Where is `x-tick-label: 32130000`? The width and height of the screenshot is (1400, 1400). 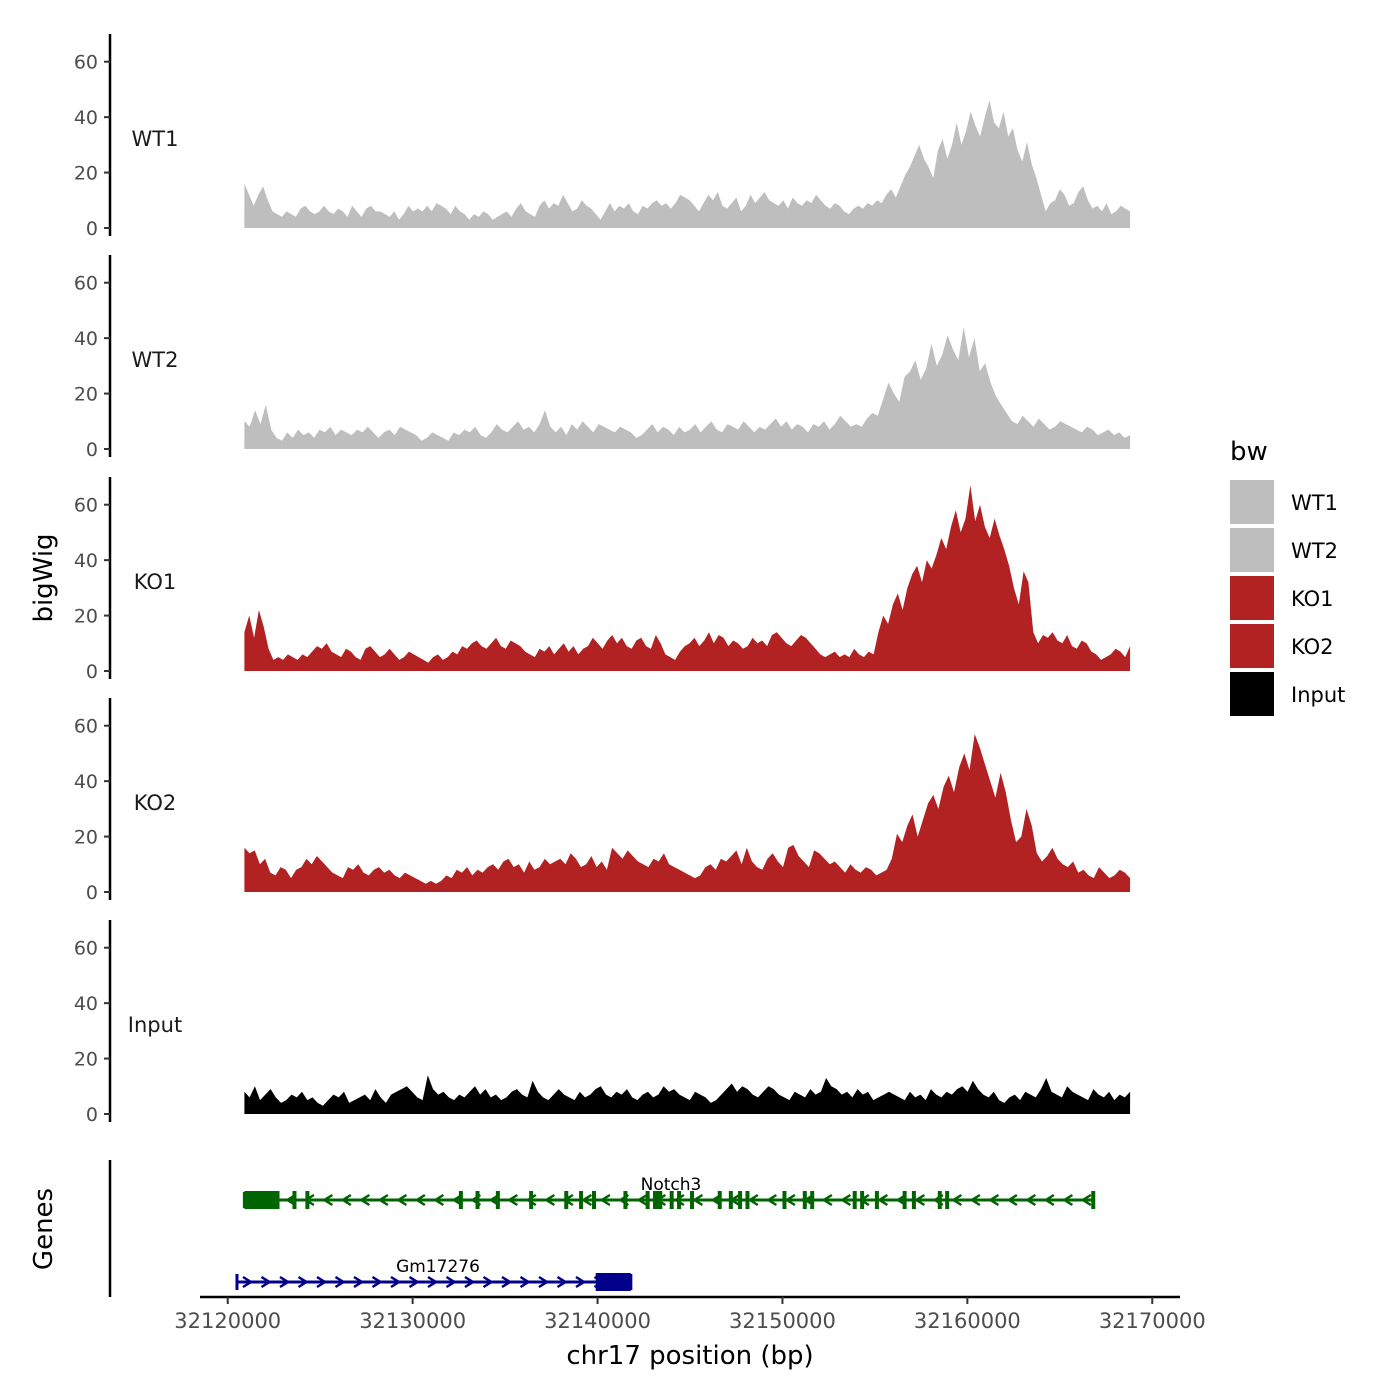
x-tick-label: 32130000 is located at coordinates (412, 1321).